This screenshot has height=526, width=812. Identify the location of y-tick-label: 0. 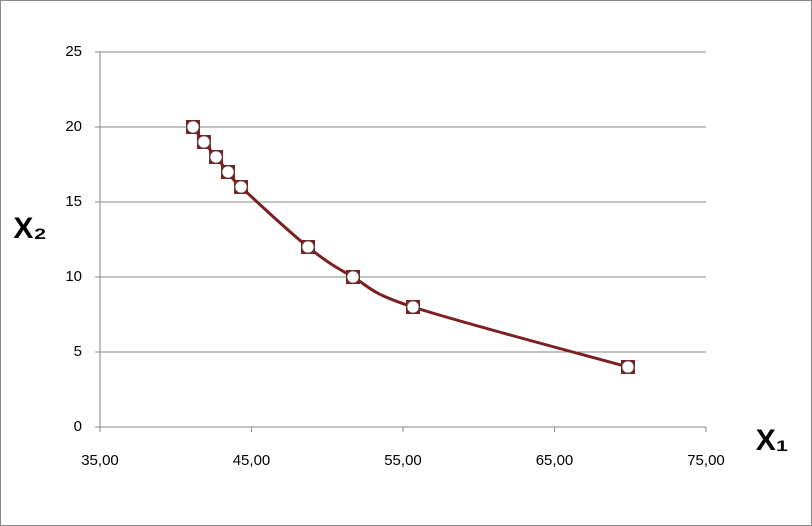
(78, 426).